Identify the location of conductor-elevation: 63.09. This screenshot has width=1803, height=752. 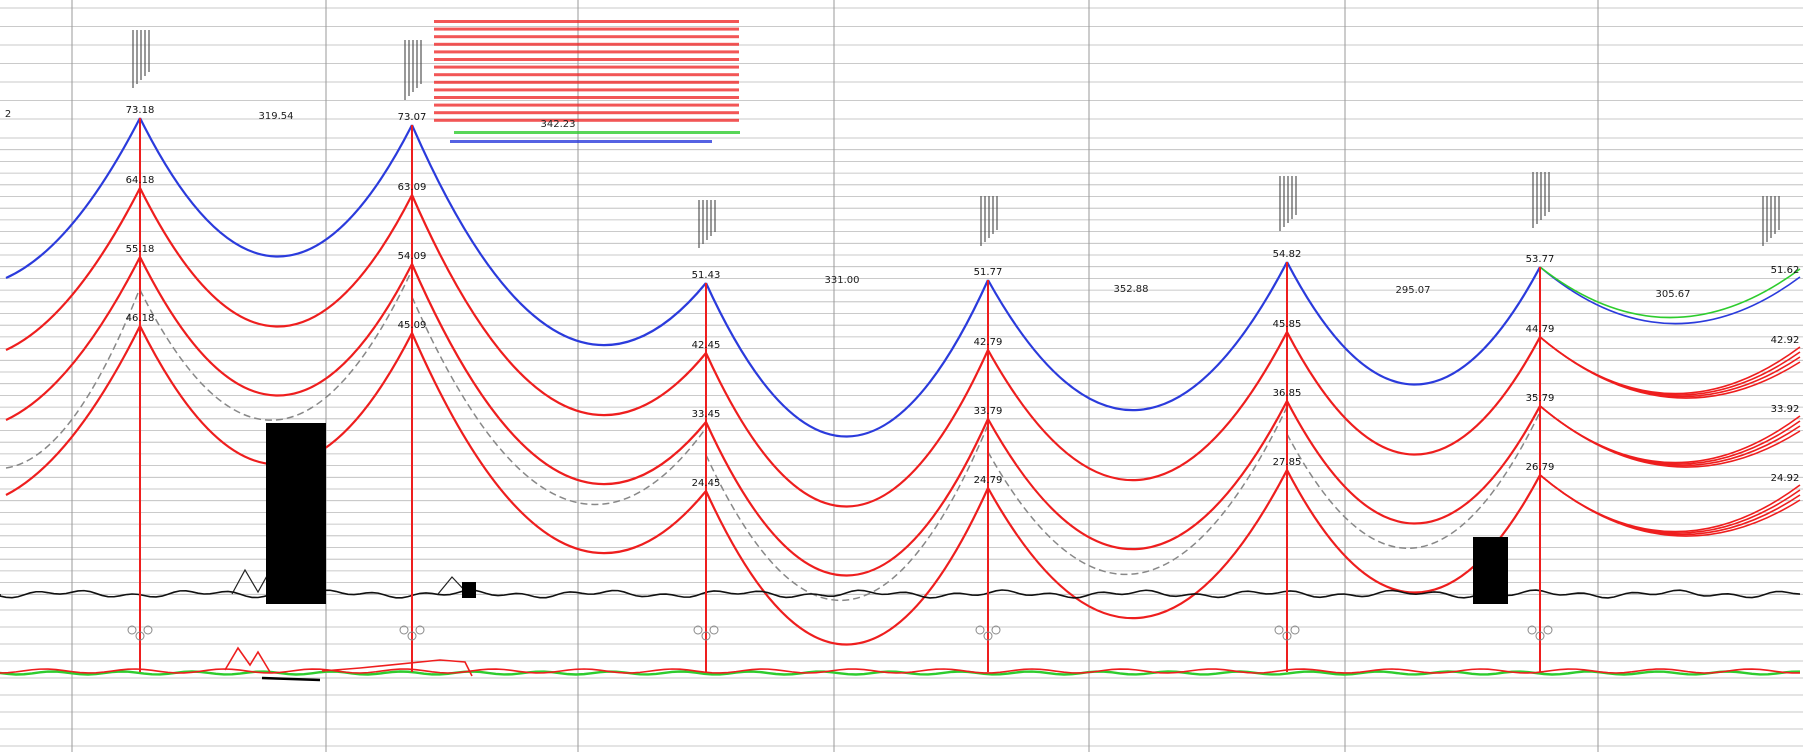
(412, 187).